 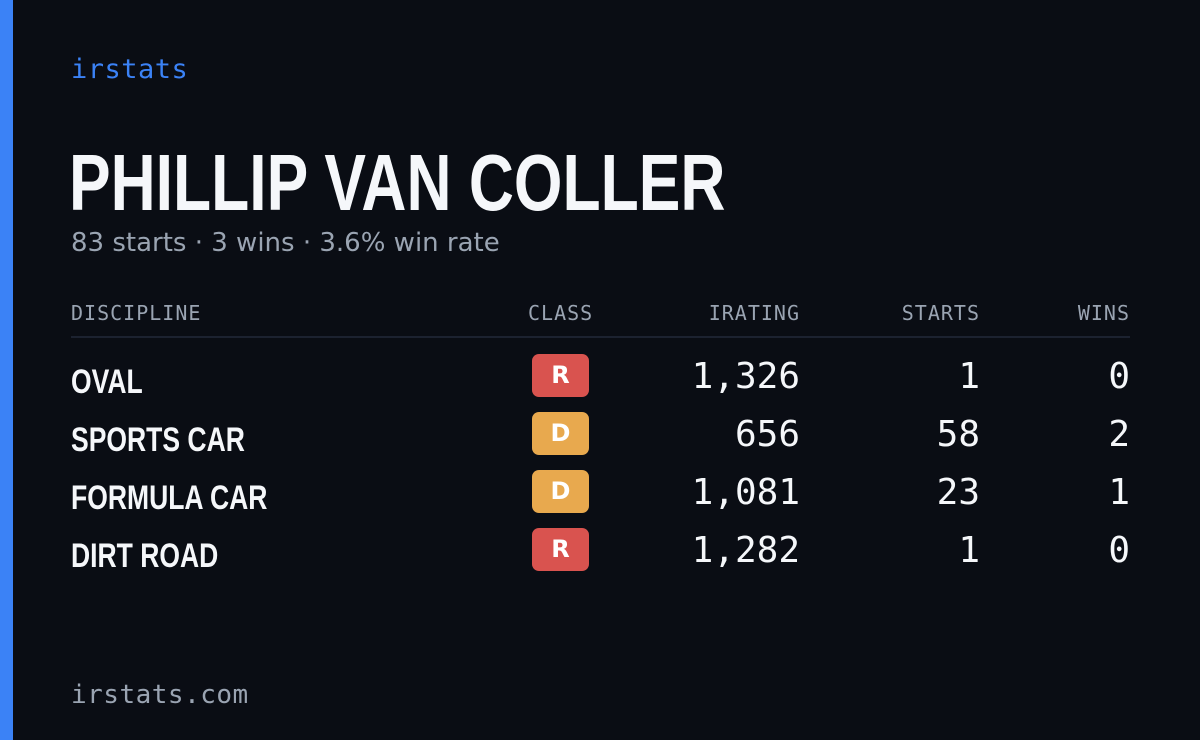 What do you see at coordinates (1119, 492) in the screenshot?
I see `wins-value: 1` at bounding box center [1119, 492].